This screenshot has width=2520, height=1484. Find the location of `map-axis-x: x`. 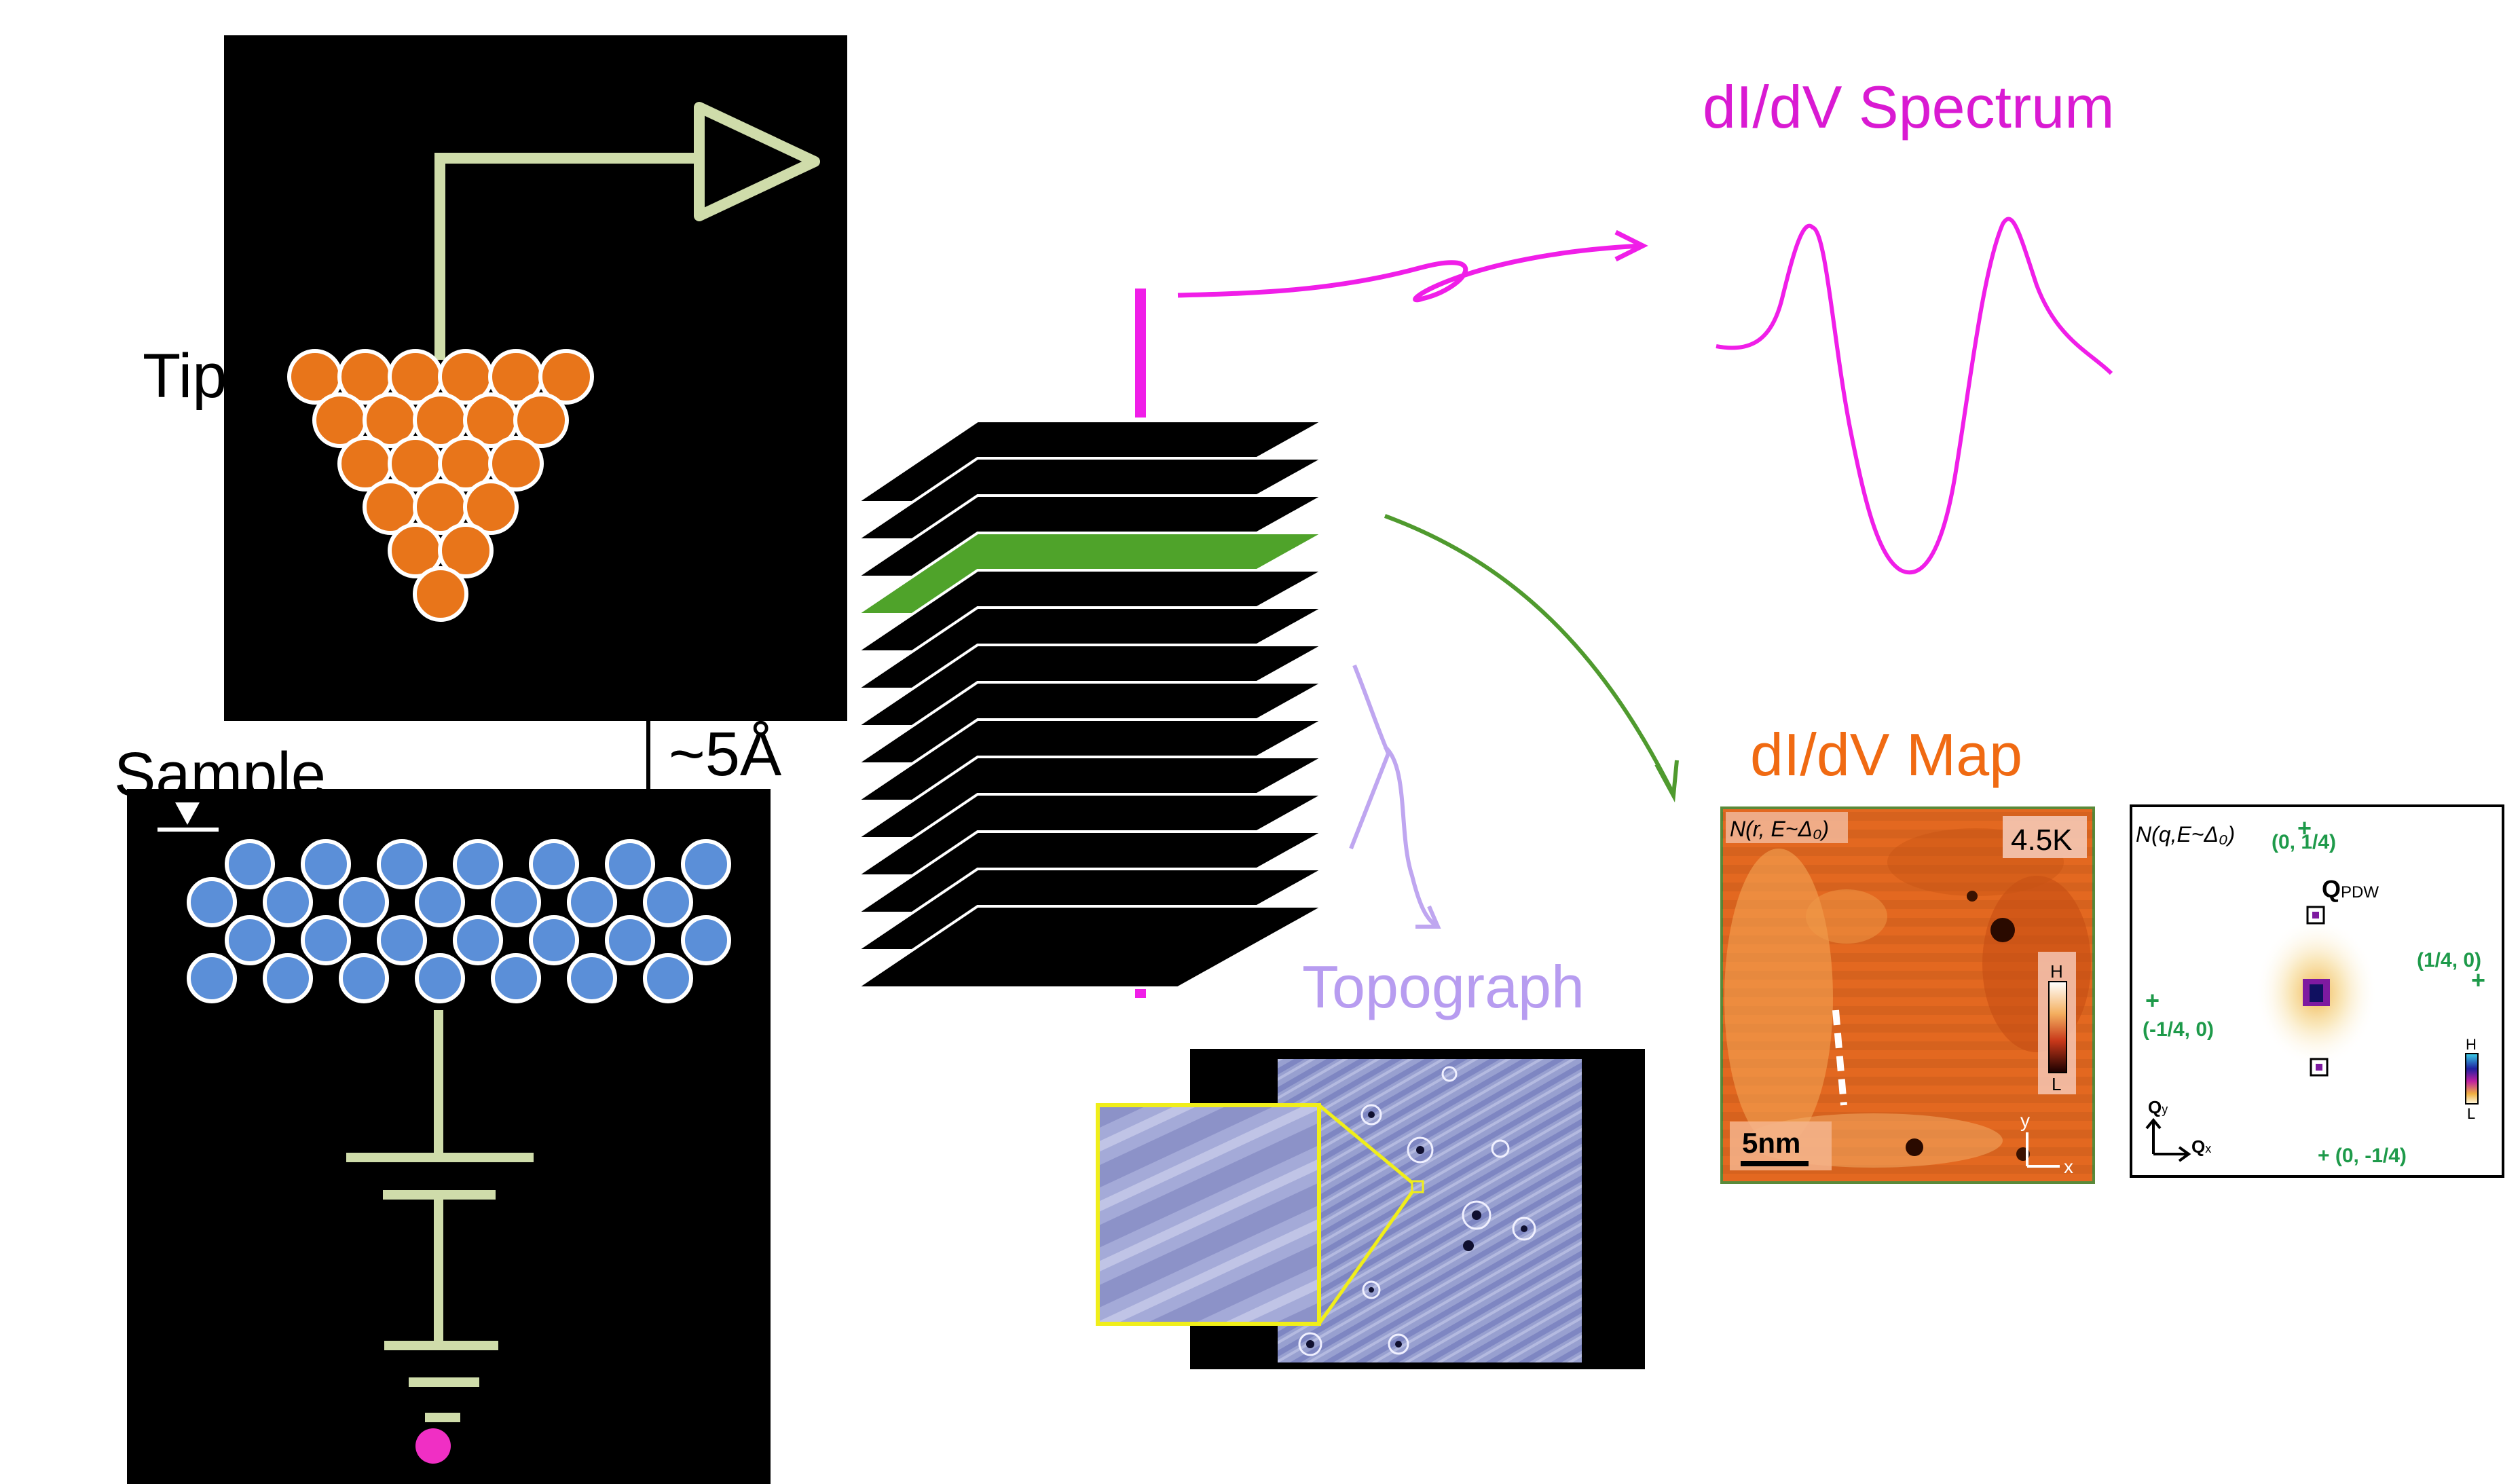

map-axis-x: x is located at coordinates (2068, 1166).